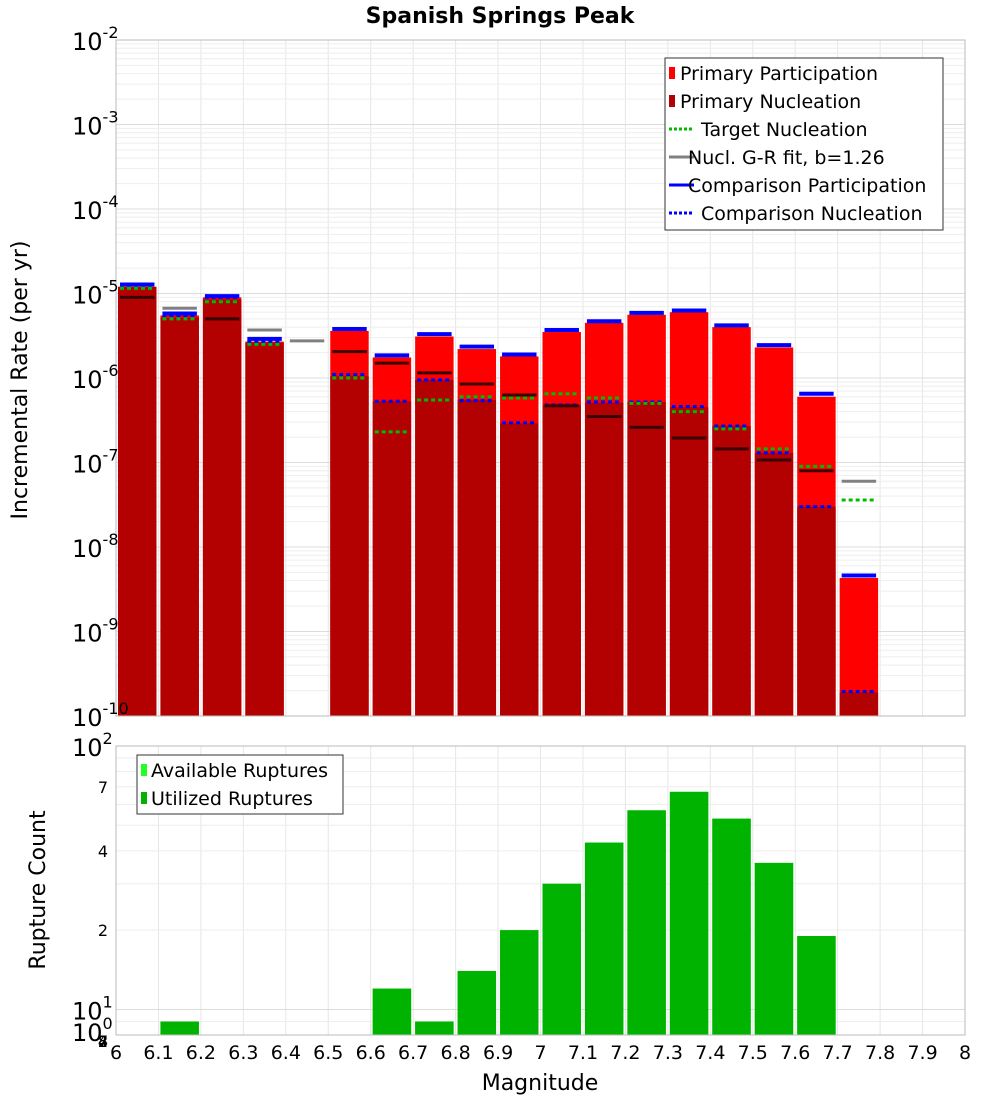 Image resolution: width=1000 pixels, height=1104 pixels. I want to click on top-y-axis-label: Incremental Rate (per yr), so click(20, 380).